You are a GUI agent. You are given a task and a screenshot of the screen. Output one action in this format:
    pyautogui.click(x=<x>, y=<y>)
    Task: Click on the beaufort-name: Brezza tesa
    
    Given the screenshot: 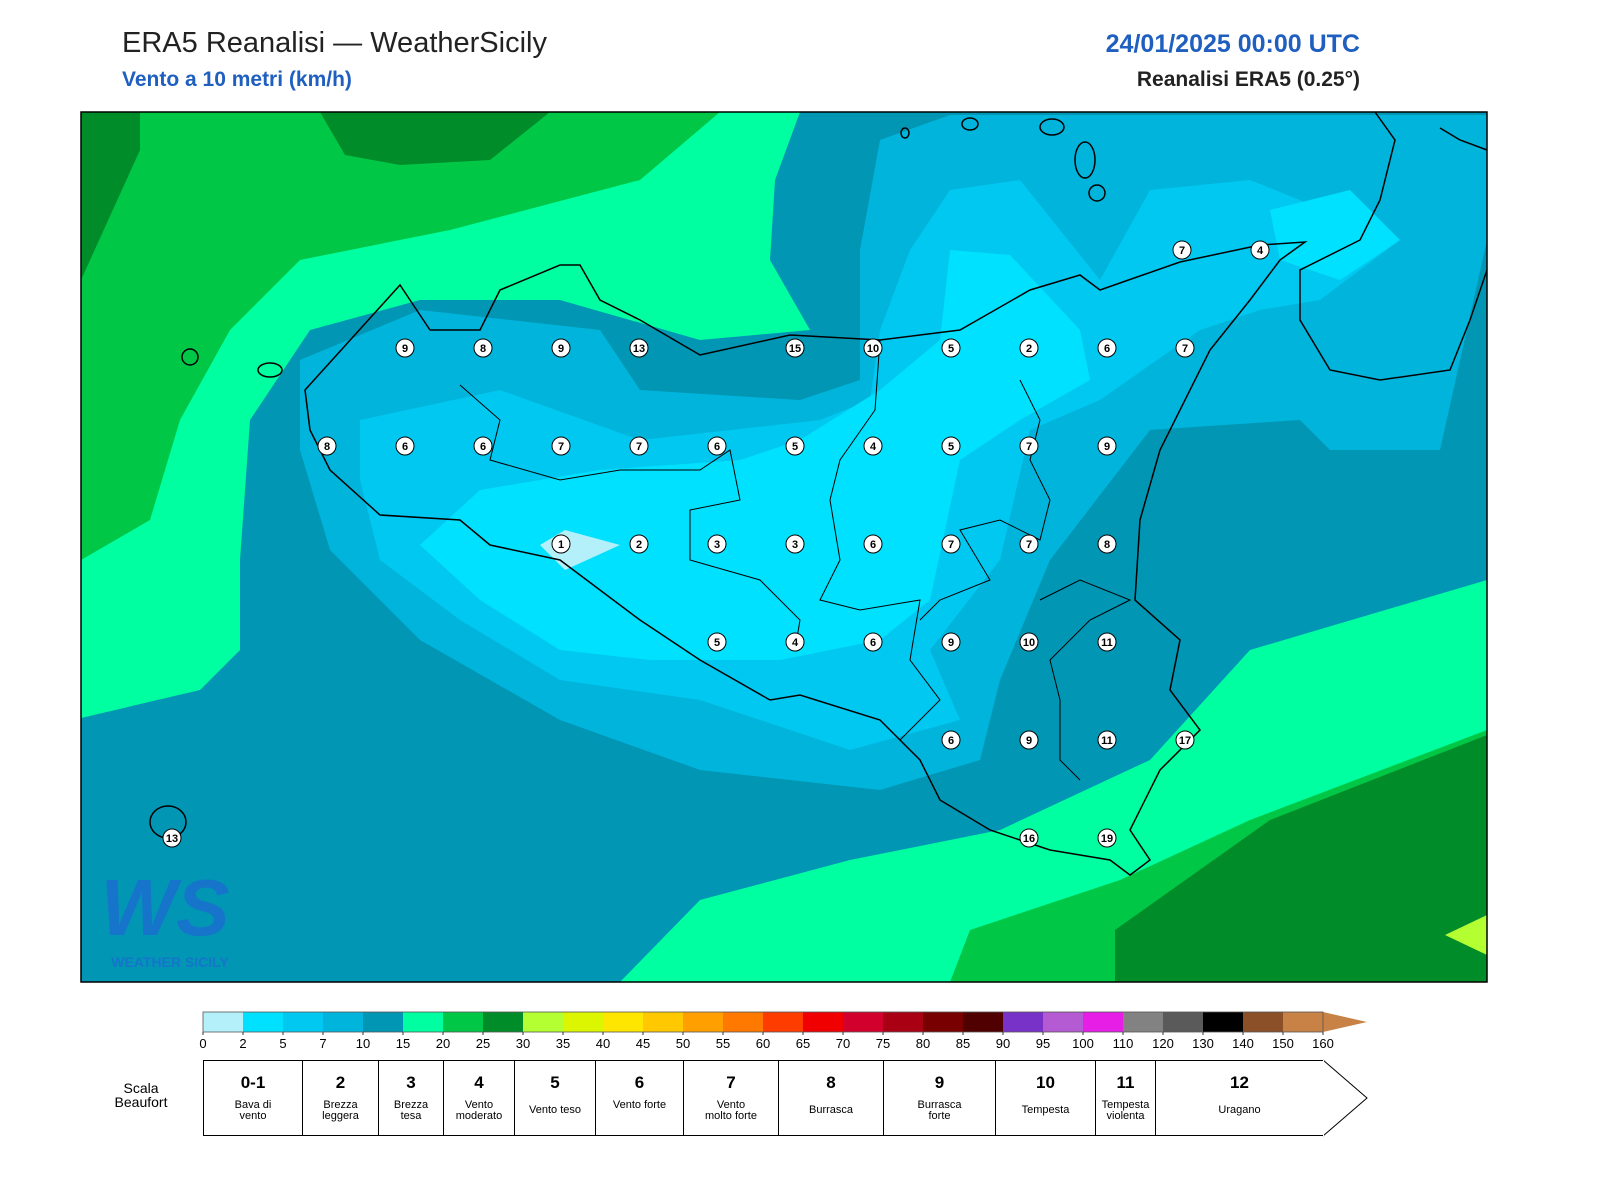 What is the action you would take?
    pyautogui.click(x=411, y=1110)
    